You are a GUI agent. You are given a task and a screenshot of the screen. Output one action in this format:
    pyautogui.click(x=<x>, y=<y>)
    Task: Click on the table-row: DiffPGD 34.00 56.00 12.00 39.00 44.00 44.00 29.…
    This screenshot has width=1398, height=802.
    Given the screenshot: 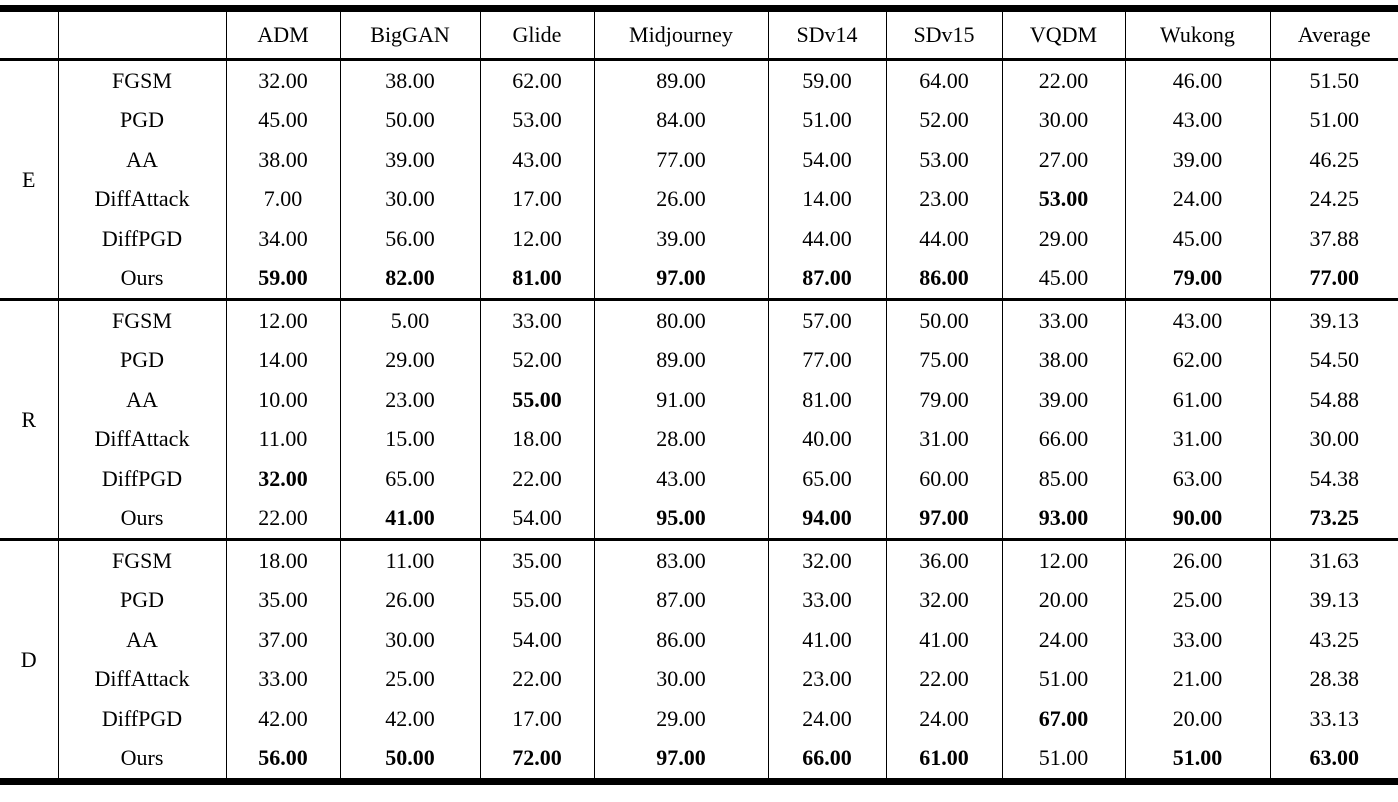 What is the action you would take?
    pyautogui.click(x=699, y=239)
    